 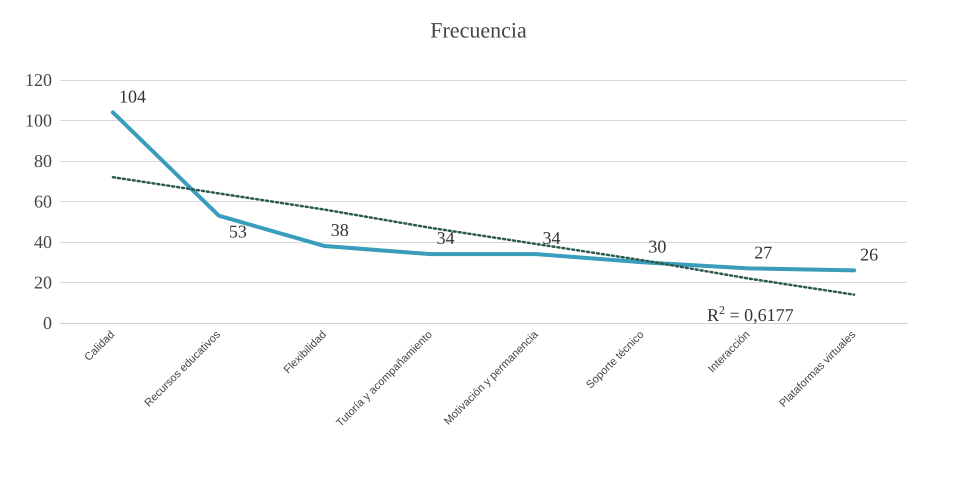 I want to click on y-tick-label: 100, so click(x=38, y=120).